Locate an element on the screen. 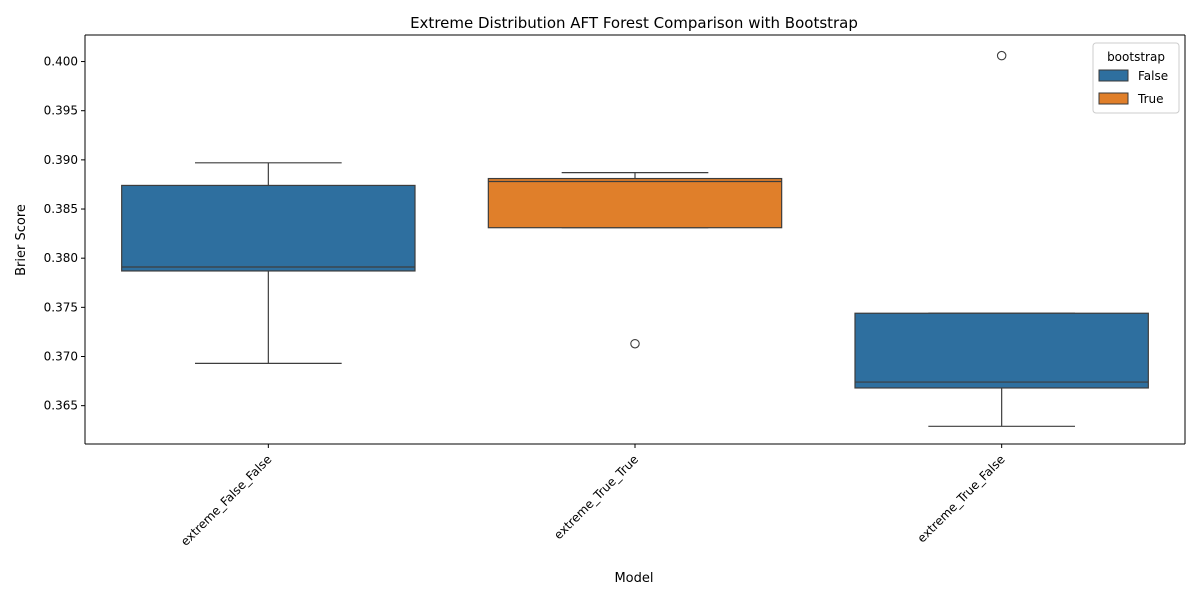 This screenshot has height=600, width=1200. legend: bootstrap False True is located at coordinates (1136, 78).